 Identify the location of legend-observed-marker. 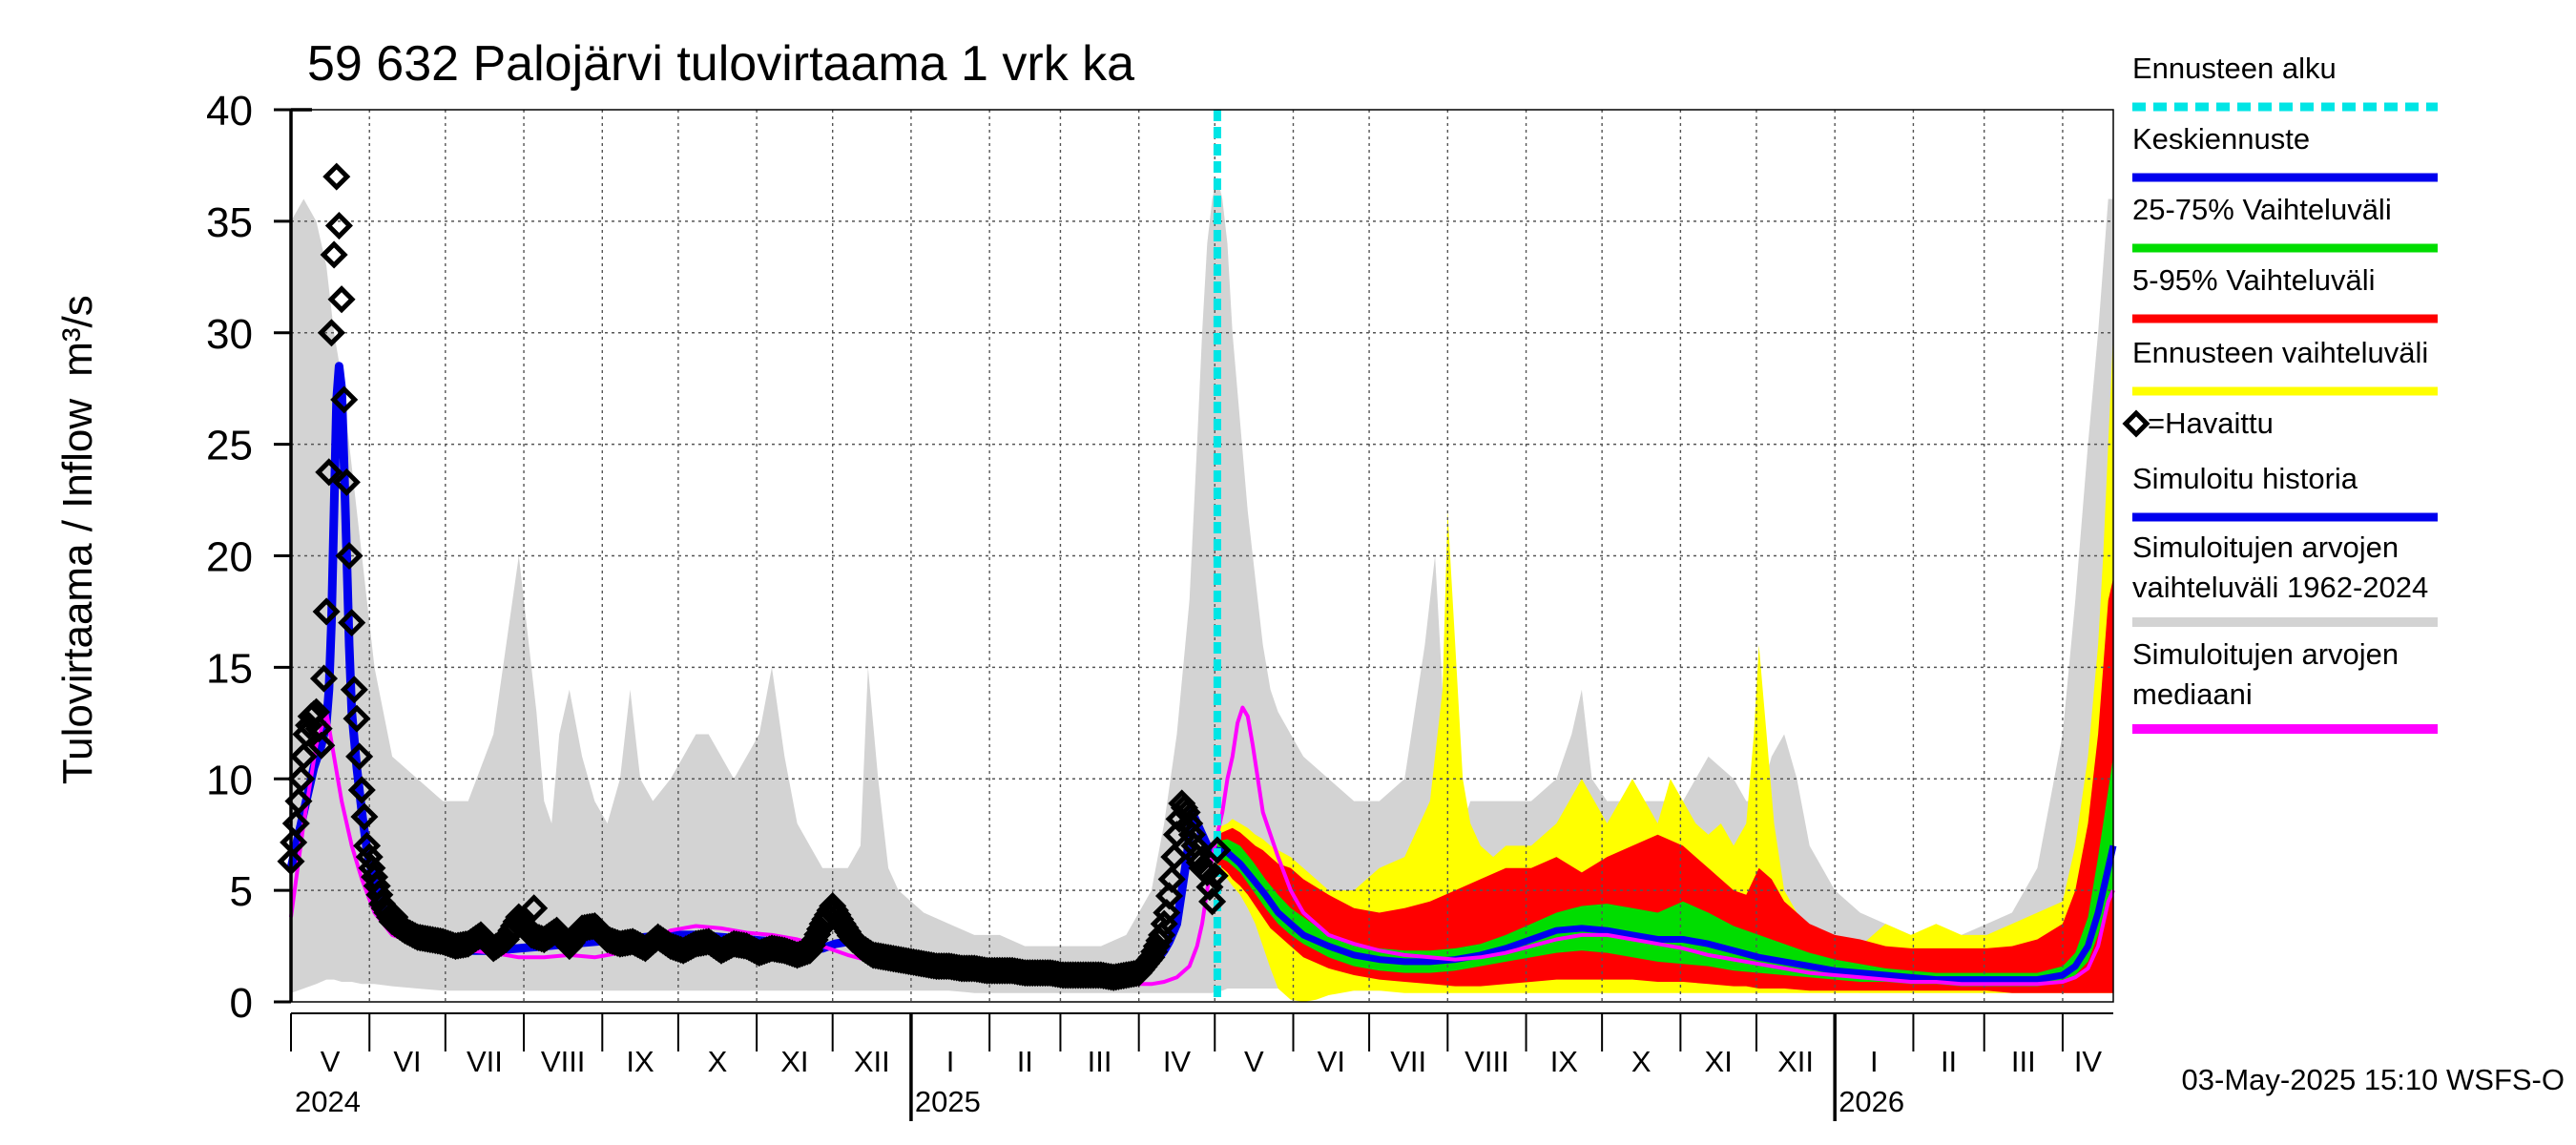
(2136, 423).